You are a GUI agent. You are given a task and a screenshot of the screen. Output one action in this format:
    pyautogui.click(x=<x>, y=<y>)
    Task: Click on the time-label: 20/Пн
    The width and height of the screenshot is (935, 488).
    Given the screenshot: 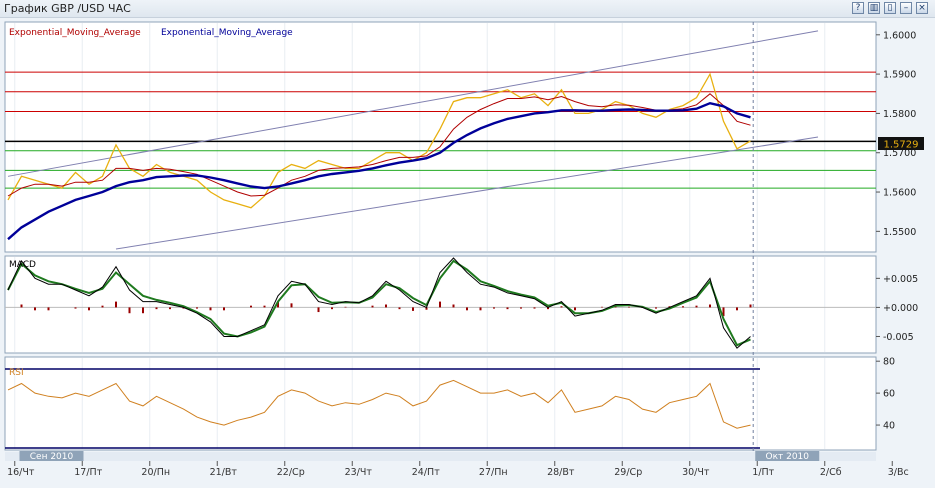 What is the action you would take?
    pyautogui.click(x=155, y=472)
    